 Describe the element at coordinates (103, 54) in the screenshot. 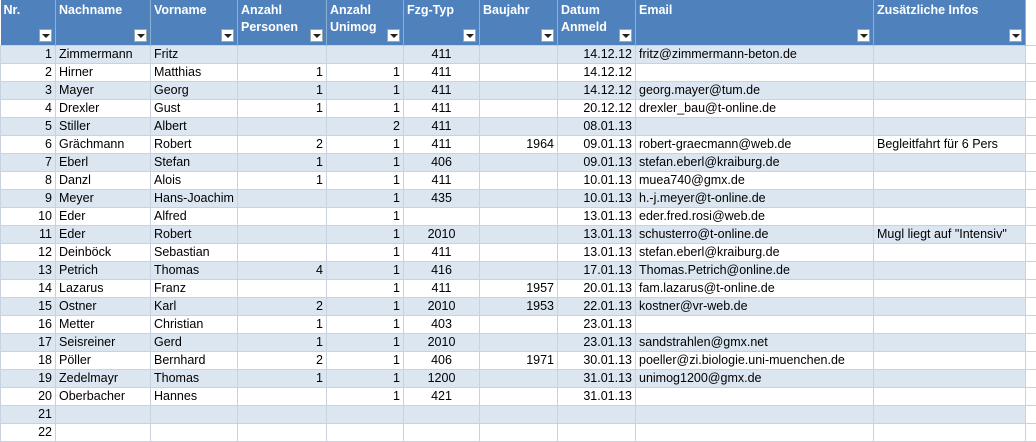

I see `cell: Zimmermann` at that location.